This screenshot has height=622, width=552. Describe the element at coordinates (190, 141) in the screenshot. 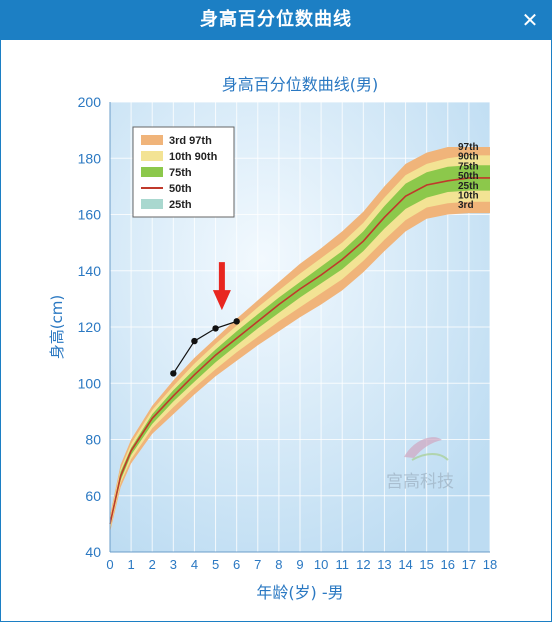

I see `legend-label: 3rd 97th` at that location.